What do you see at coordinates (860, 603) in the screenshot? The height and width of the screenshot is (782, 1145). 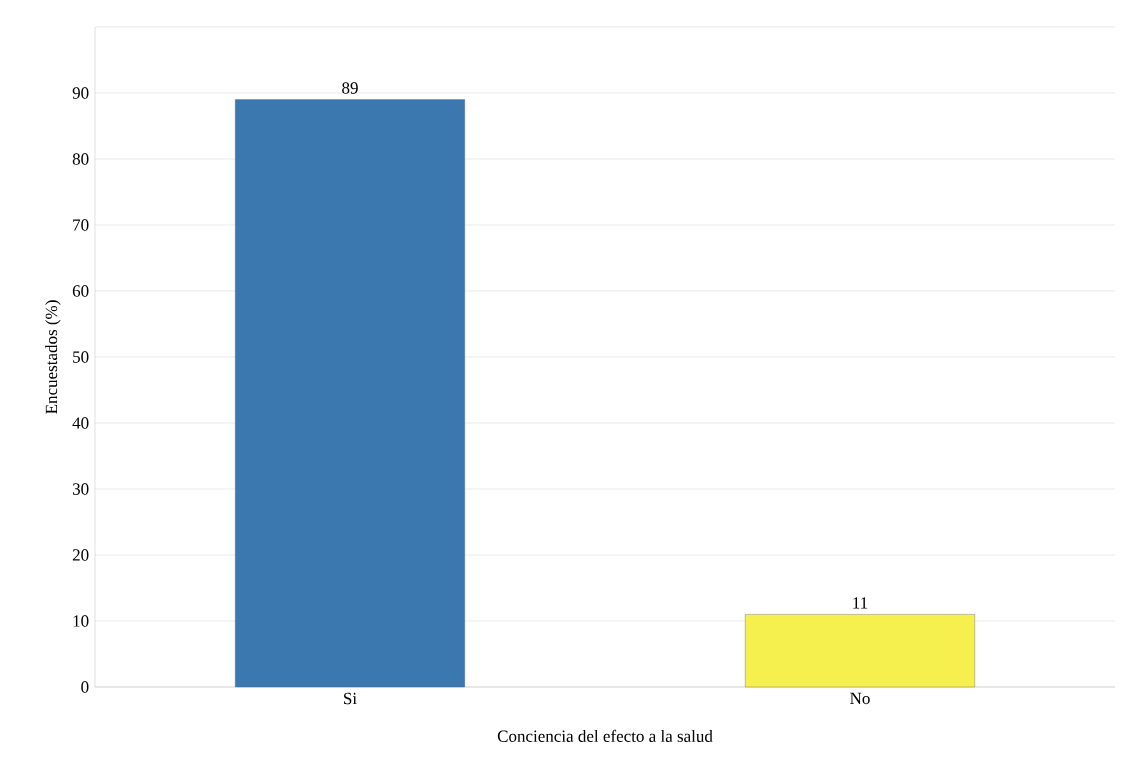 I see `data-label: 11` at bounding box center [860, 603].